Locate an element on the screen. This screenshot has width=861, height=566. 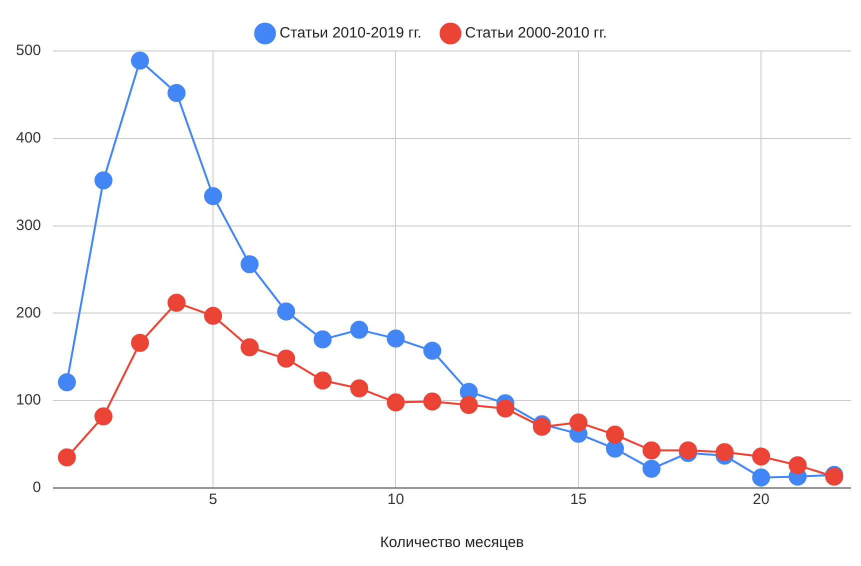
x-tick-label: 5 is located at coordinates (213, 499).